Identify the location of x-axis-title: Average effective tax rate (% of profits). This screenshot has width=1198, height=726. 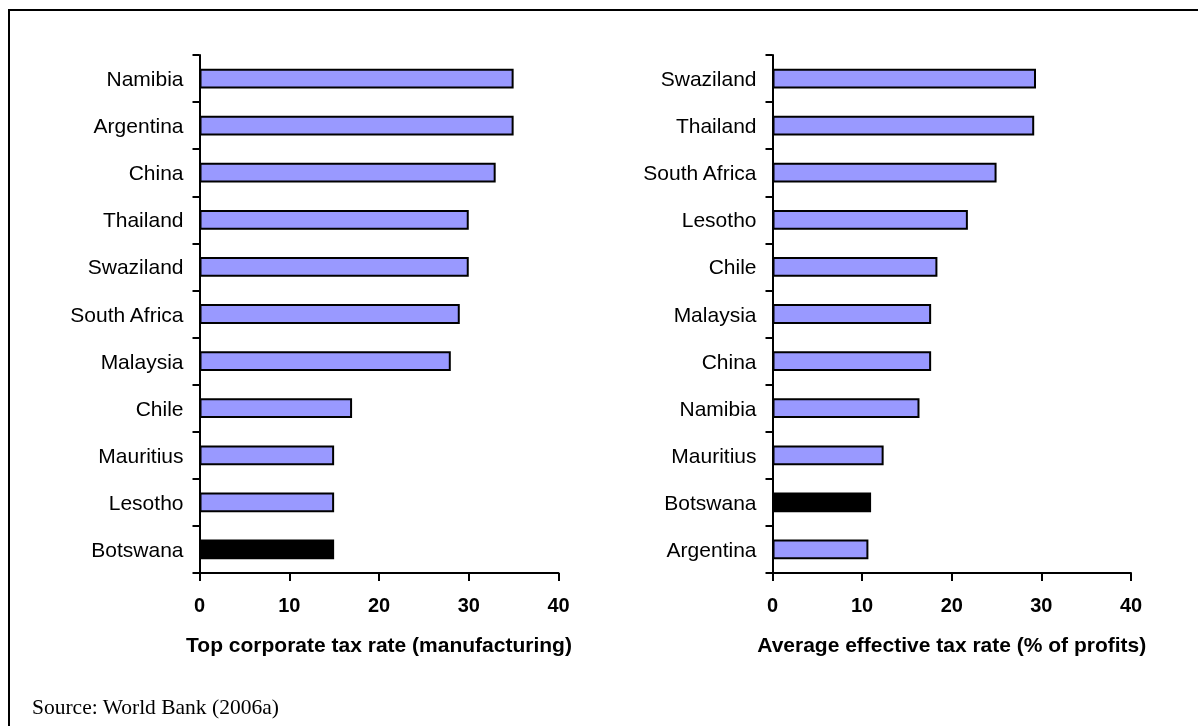
(952, 644).